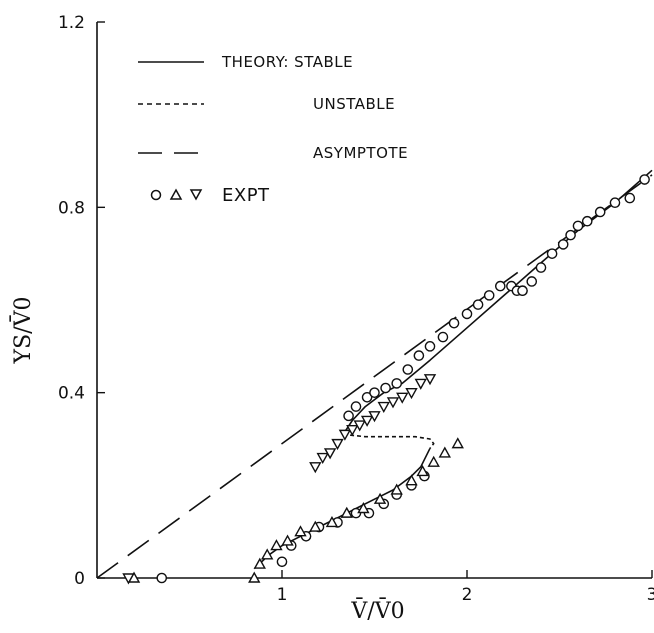 This screenshot has width=654, height=633. Describe the element at coordinates (360, 153) in the screenshot. I see `legend-label-asymptote: ASYMPTOTE` at that location.